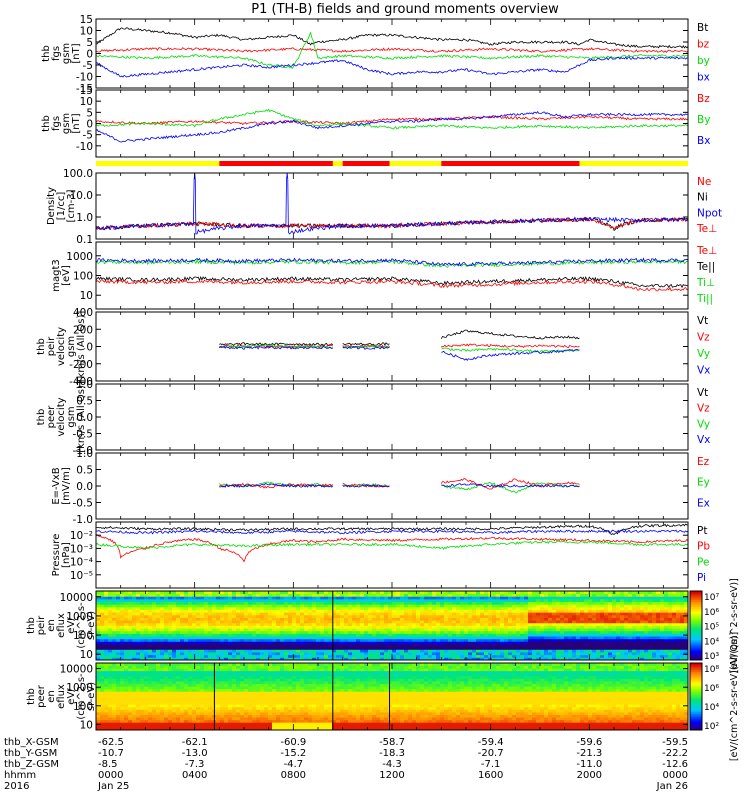 The image size is (750, 800). Describe the element at coordinates (706, 229) in the screenshot. I see `legend-label: Te⊥` at that location.